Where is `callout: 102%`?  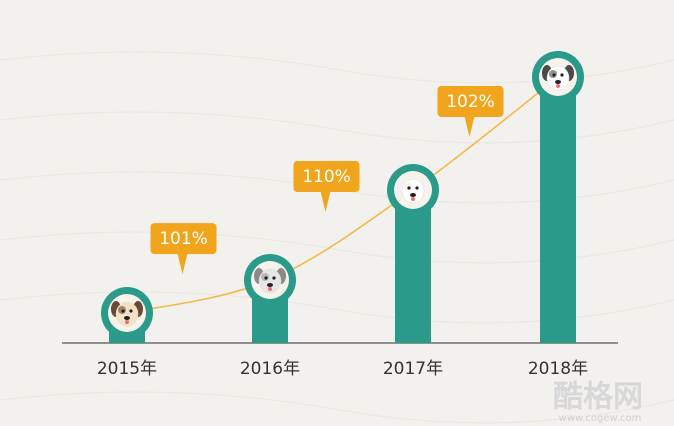
callout: 102% is located at coordinates (470, 111).